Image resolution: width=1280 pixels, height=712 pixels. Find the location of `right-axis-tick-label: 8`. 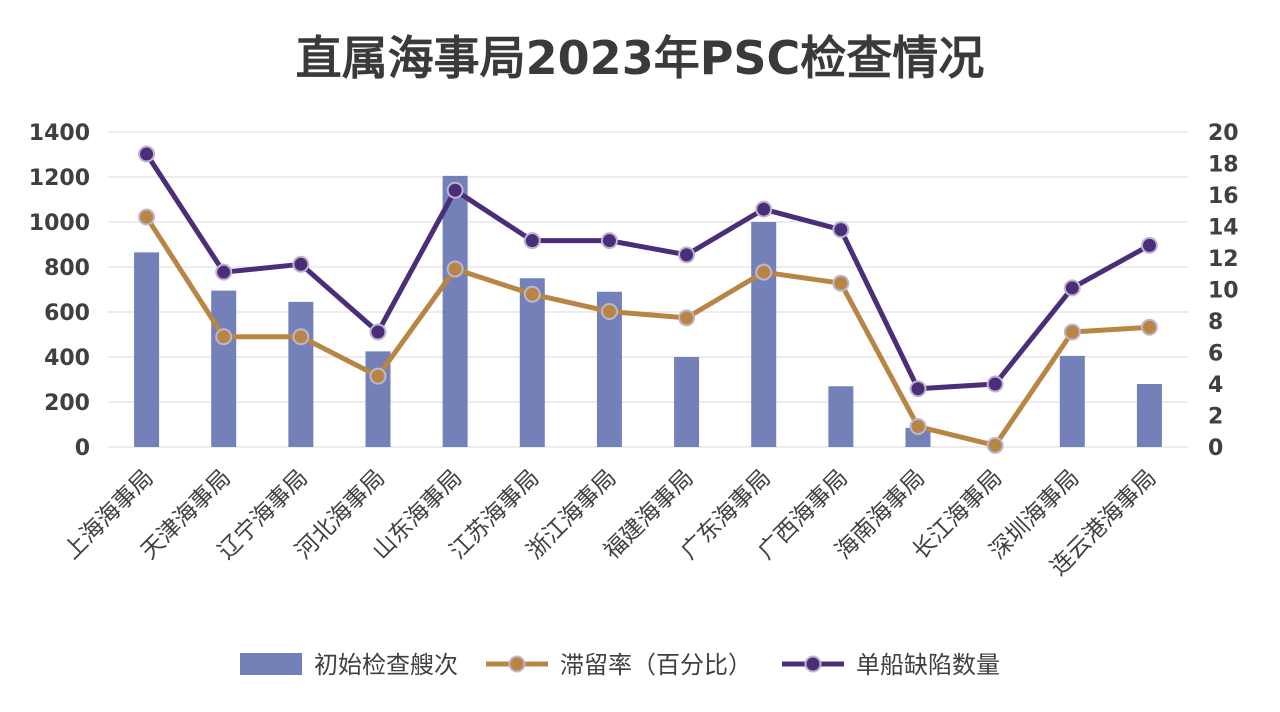

right-axis-tick-label: 8 is located at coordinates (1215, 322).